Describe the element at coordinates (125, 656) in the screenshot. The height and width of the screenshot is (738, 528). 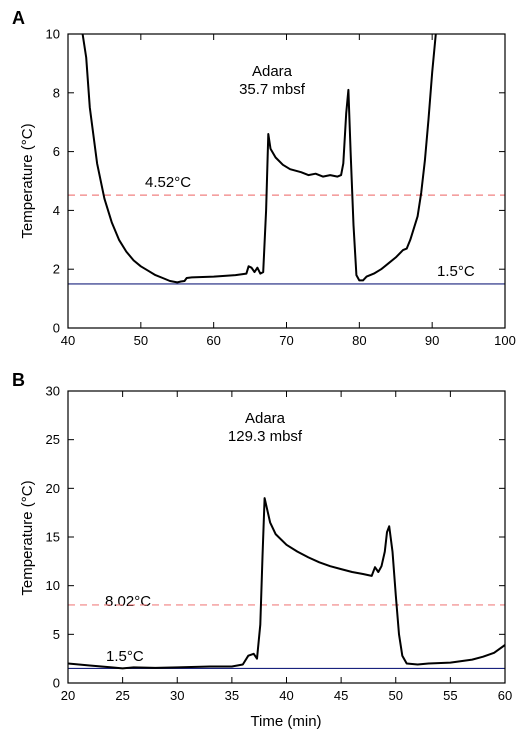
I see `panel-b-solid-line-label: 1.5°C` at that location.